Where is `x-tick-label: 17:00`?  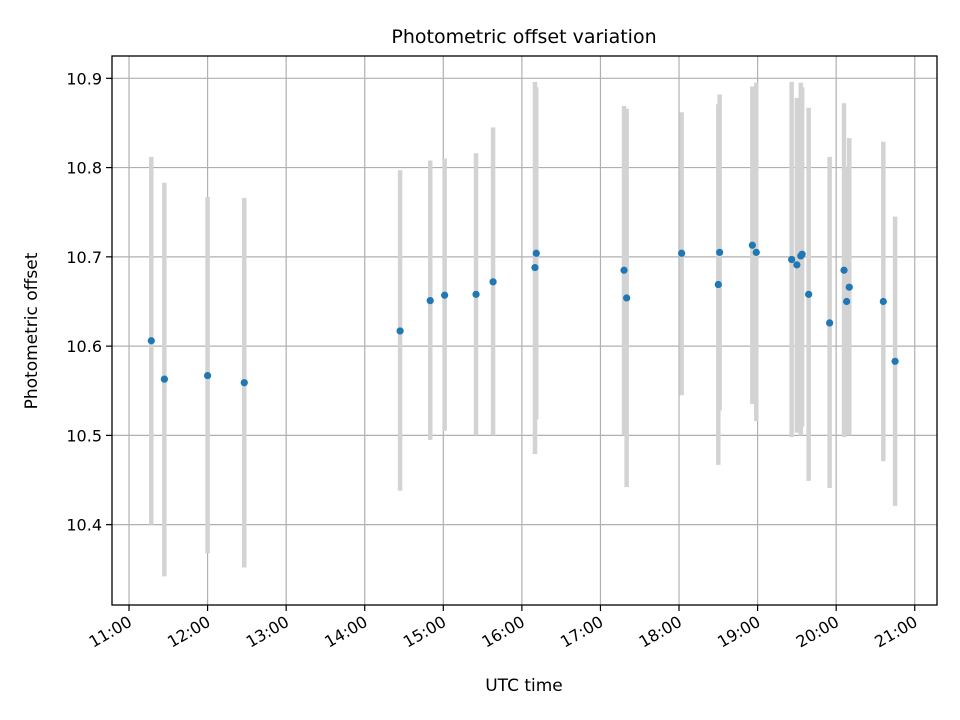
x-tick-label: 17:00 is located at coordinates (581, 632).